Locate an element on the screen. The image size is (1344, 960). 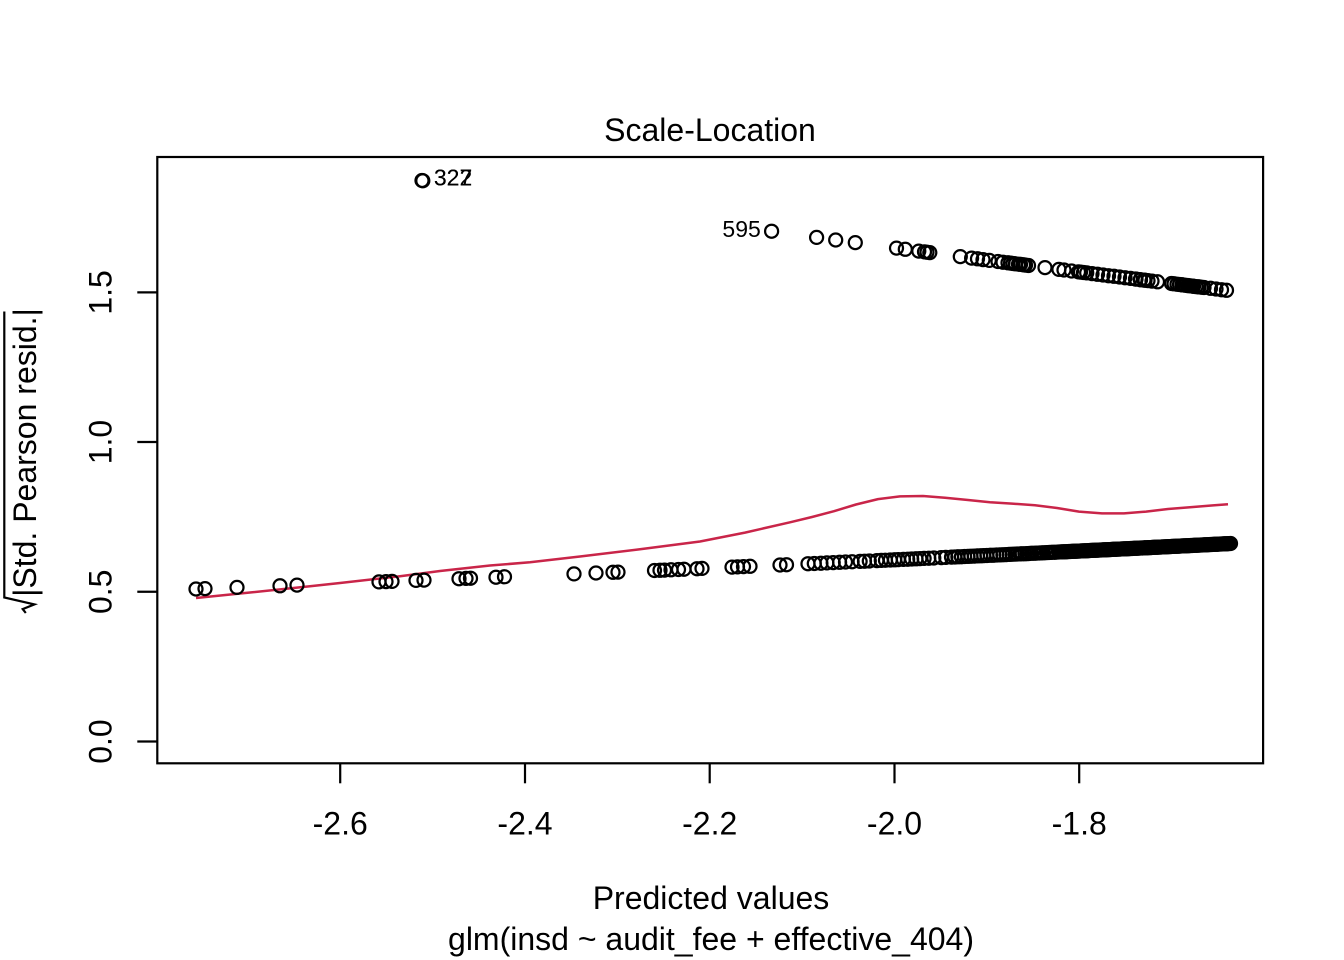
svg-text: -1.8 is located at coordinates (1079, 823).